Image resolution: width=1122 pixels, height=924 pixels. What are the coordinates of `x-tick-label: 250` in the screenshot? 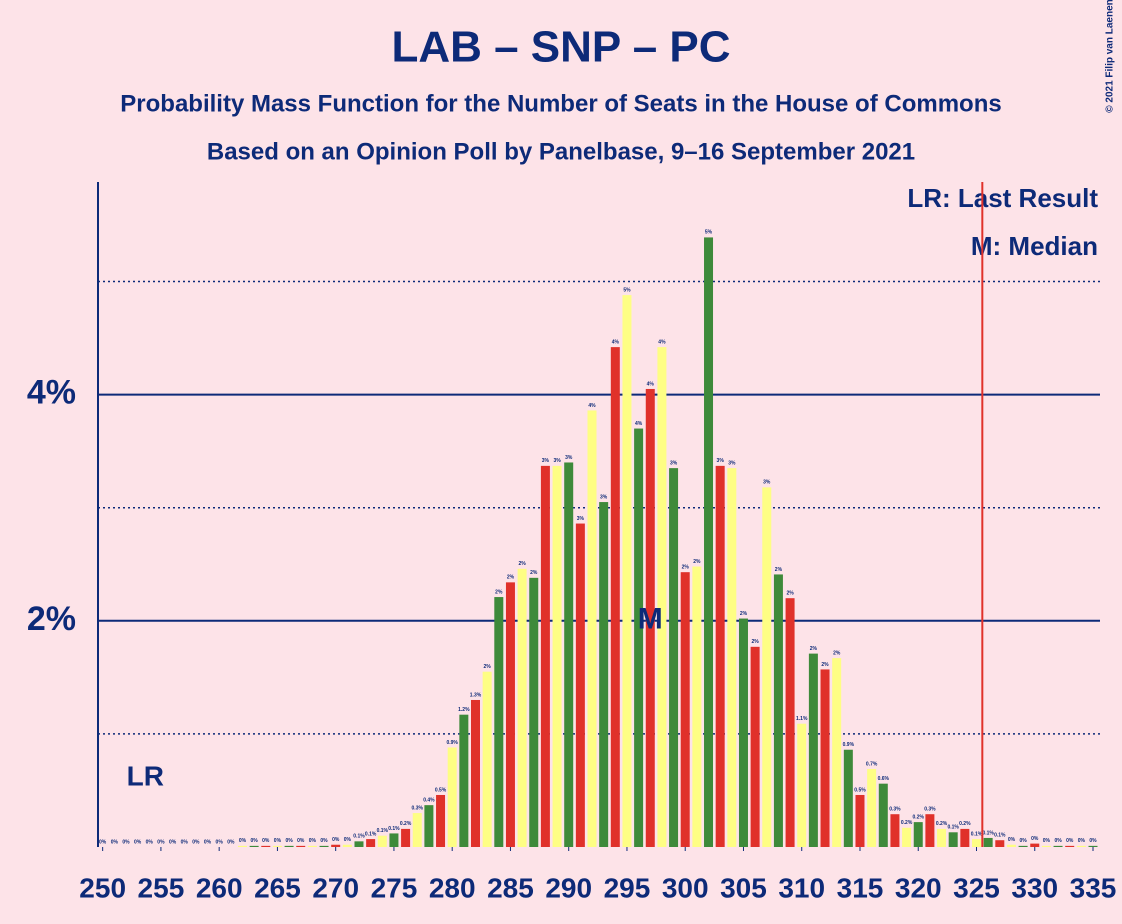 It's located at (102, 887).